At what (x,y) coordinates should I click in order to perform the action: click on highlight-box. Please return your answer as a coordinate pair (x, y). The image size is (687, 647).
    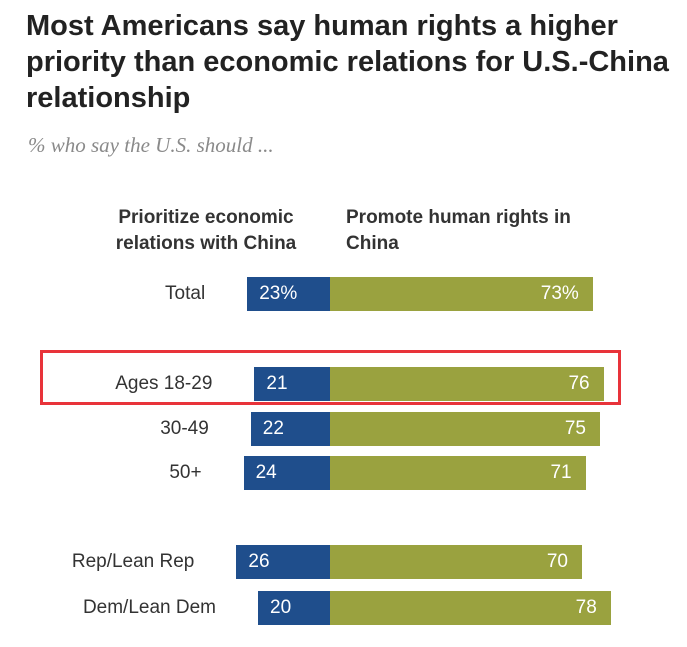
    Looking at the image, I should click on (330, 377).